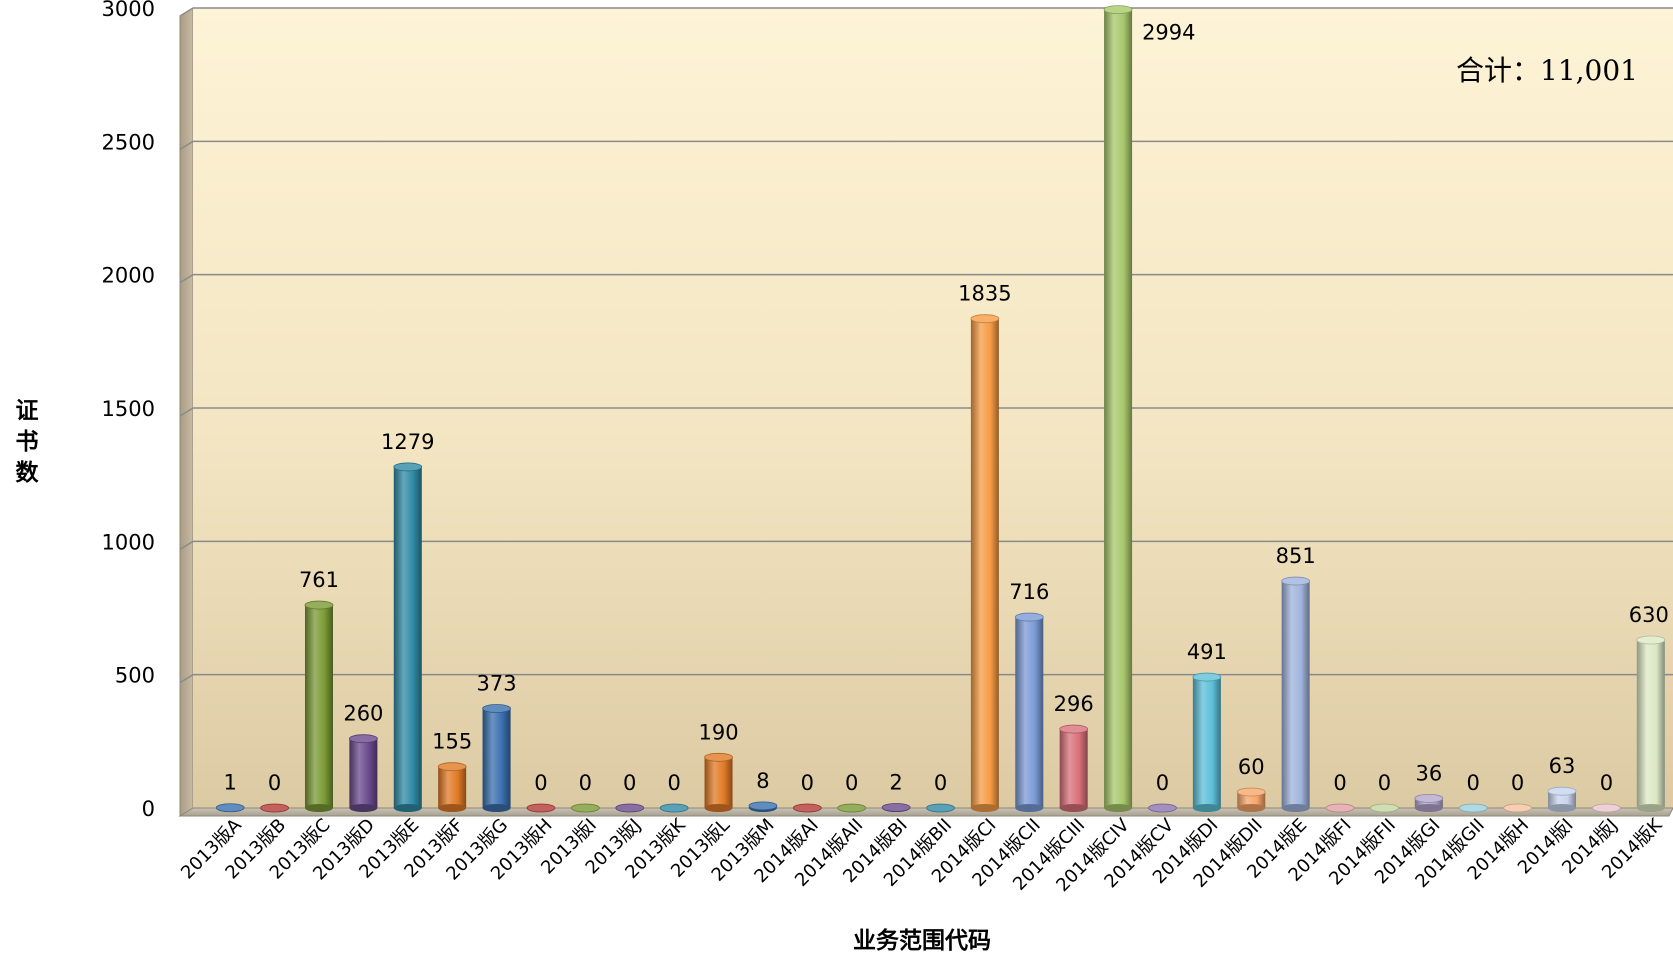  What do you see at coordinates (1547, 70) in the screenshot?
I see `total-annotation: 合计：11,001` at bounding box center [1547, 70].